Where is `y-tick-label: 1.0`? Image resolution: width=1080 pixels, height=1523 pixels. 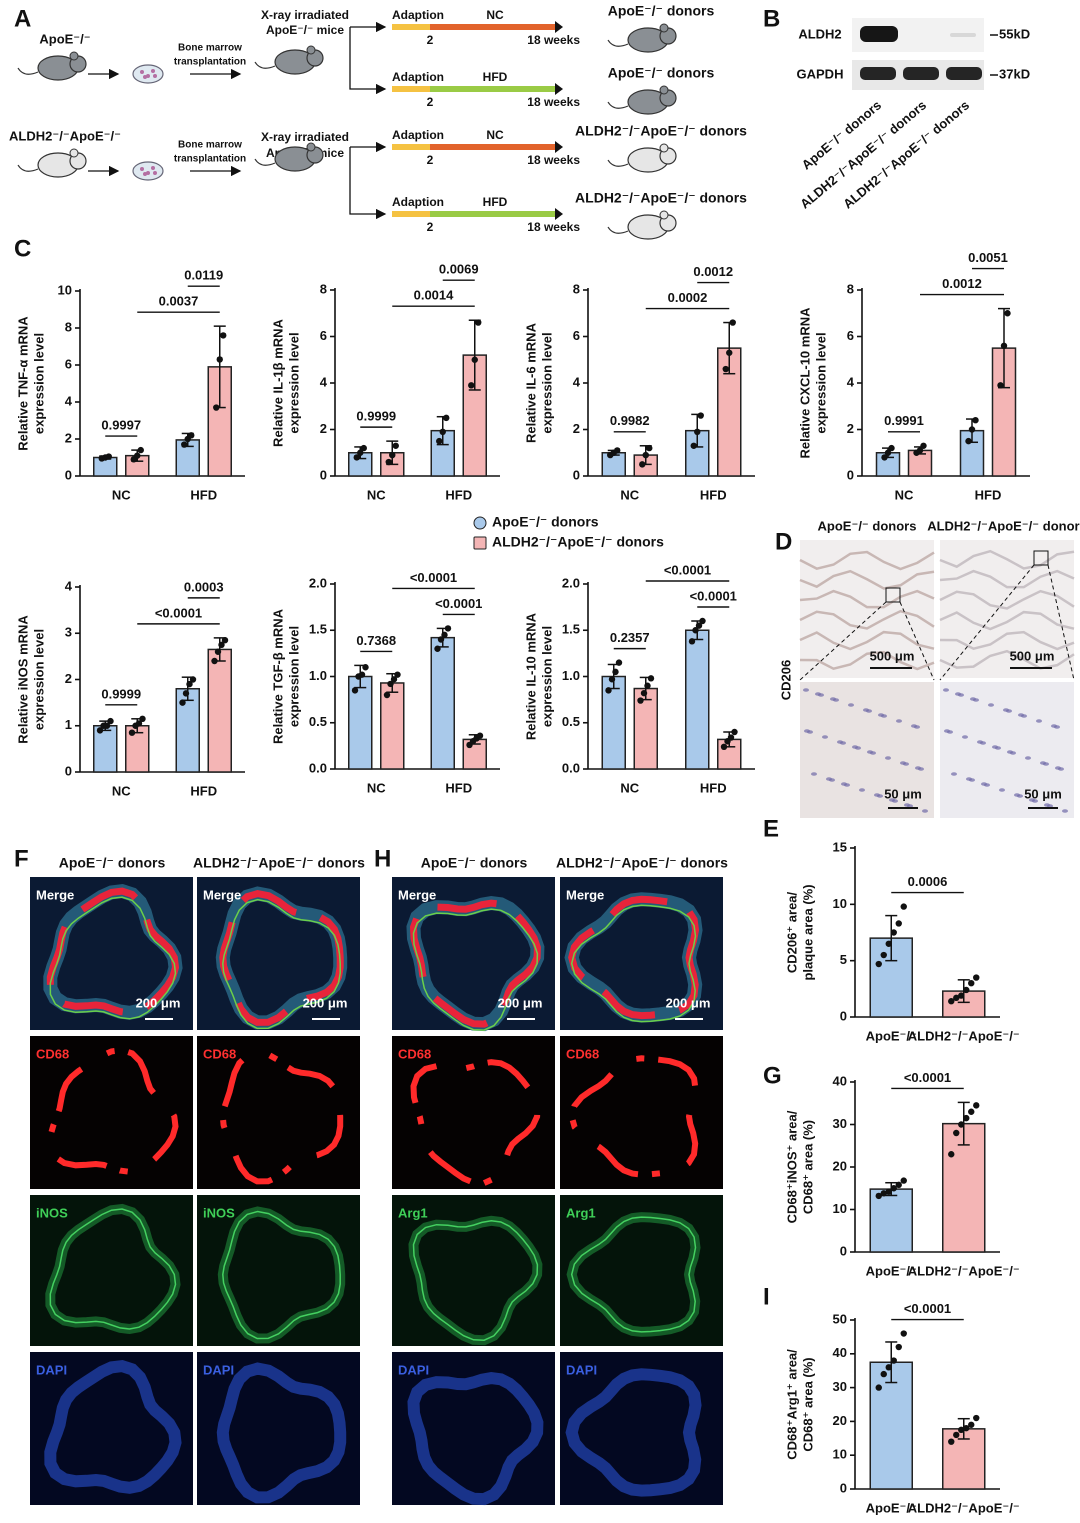
y-tick-label: 1.0 is located at coordinates (318, 675).